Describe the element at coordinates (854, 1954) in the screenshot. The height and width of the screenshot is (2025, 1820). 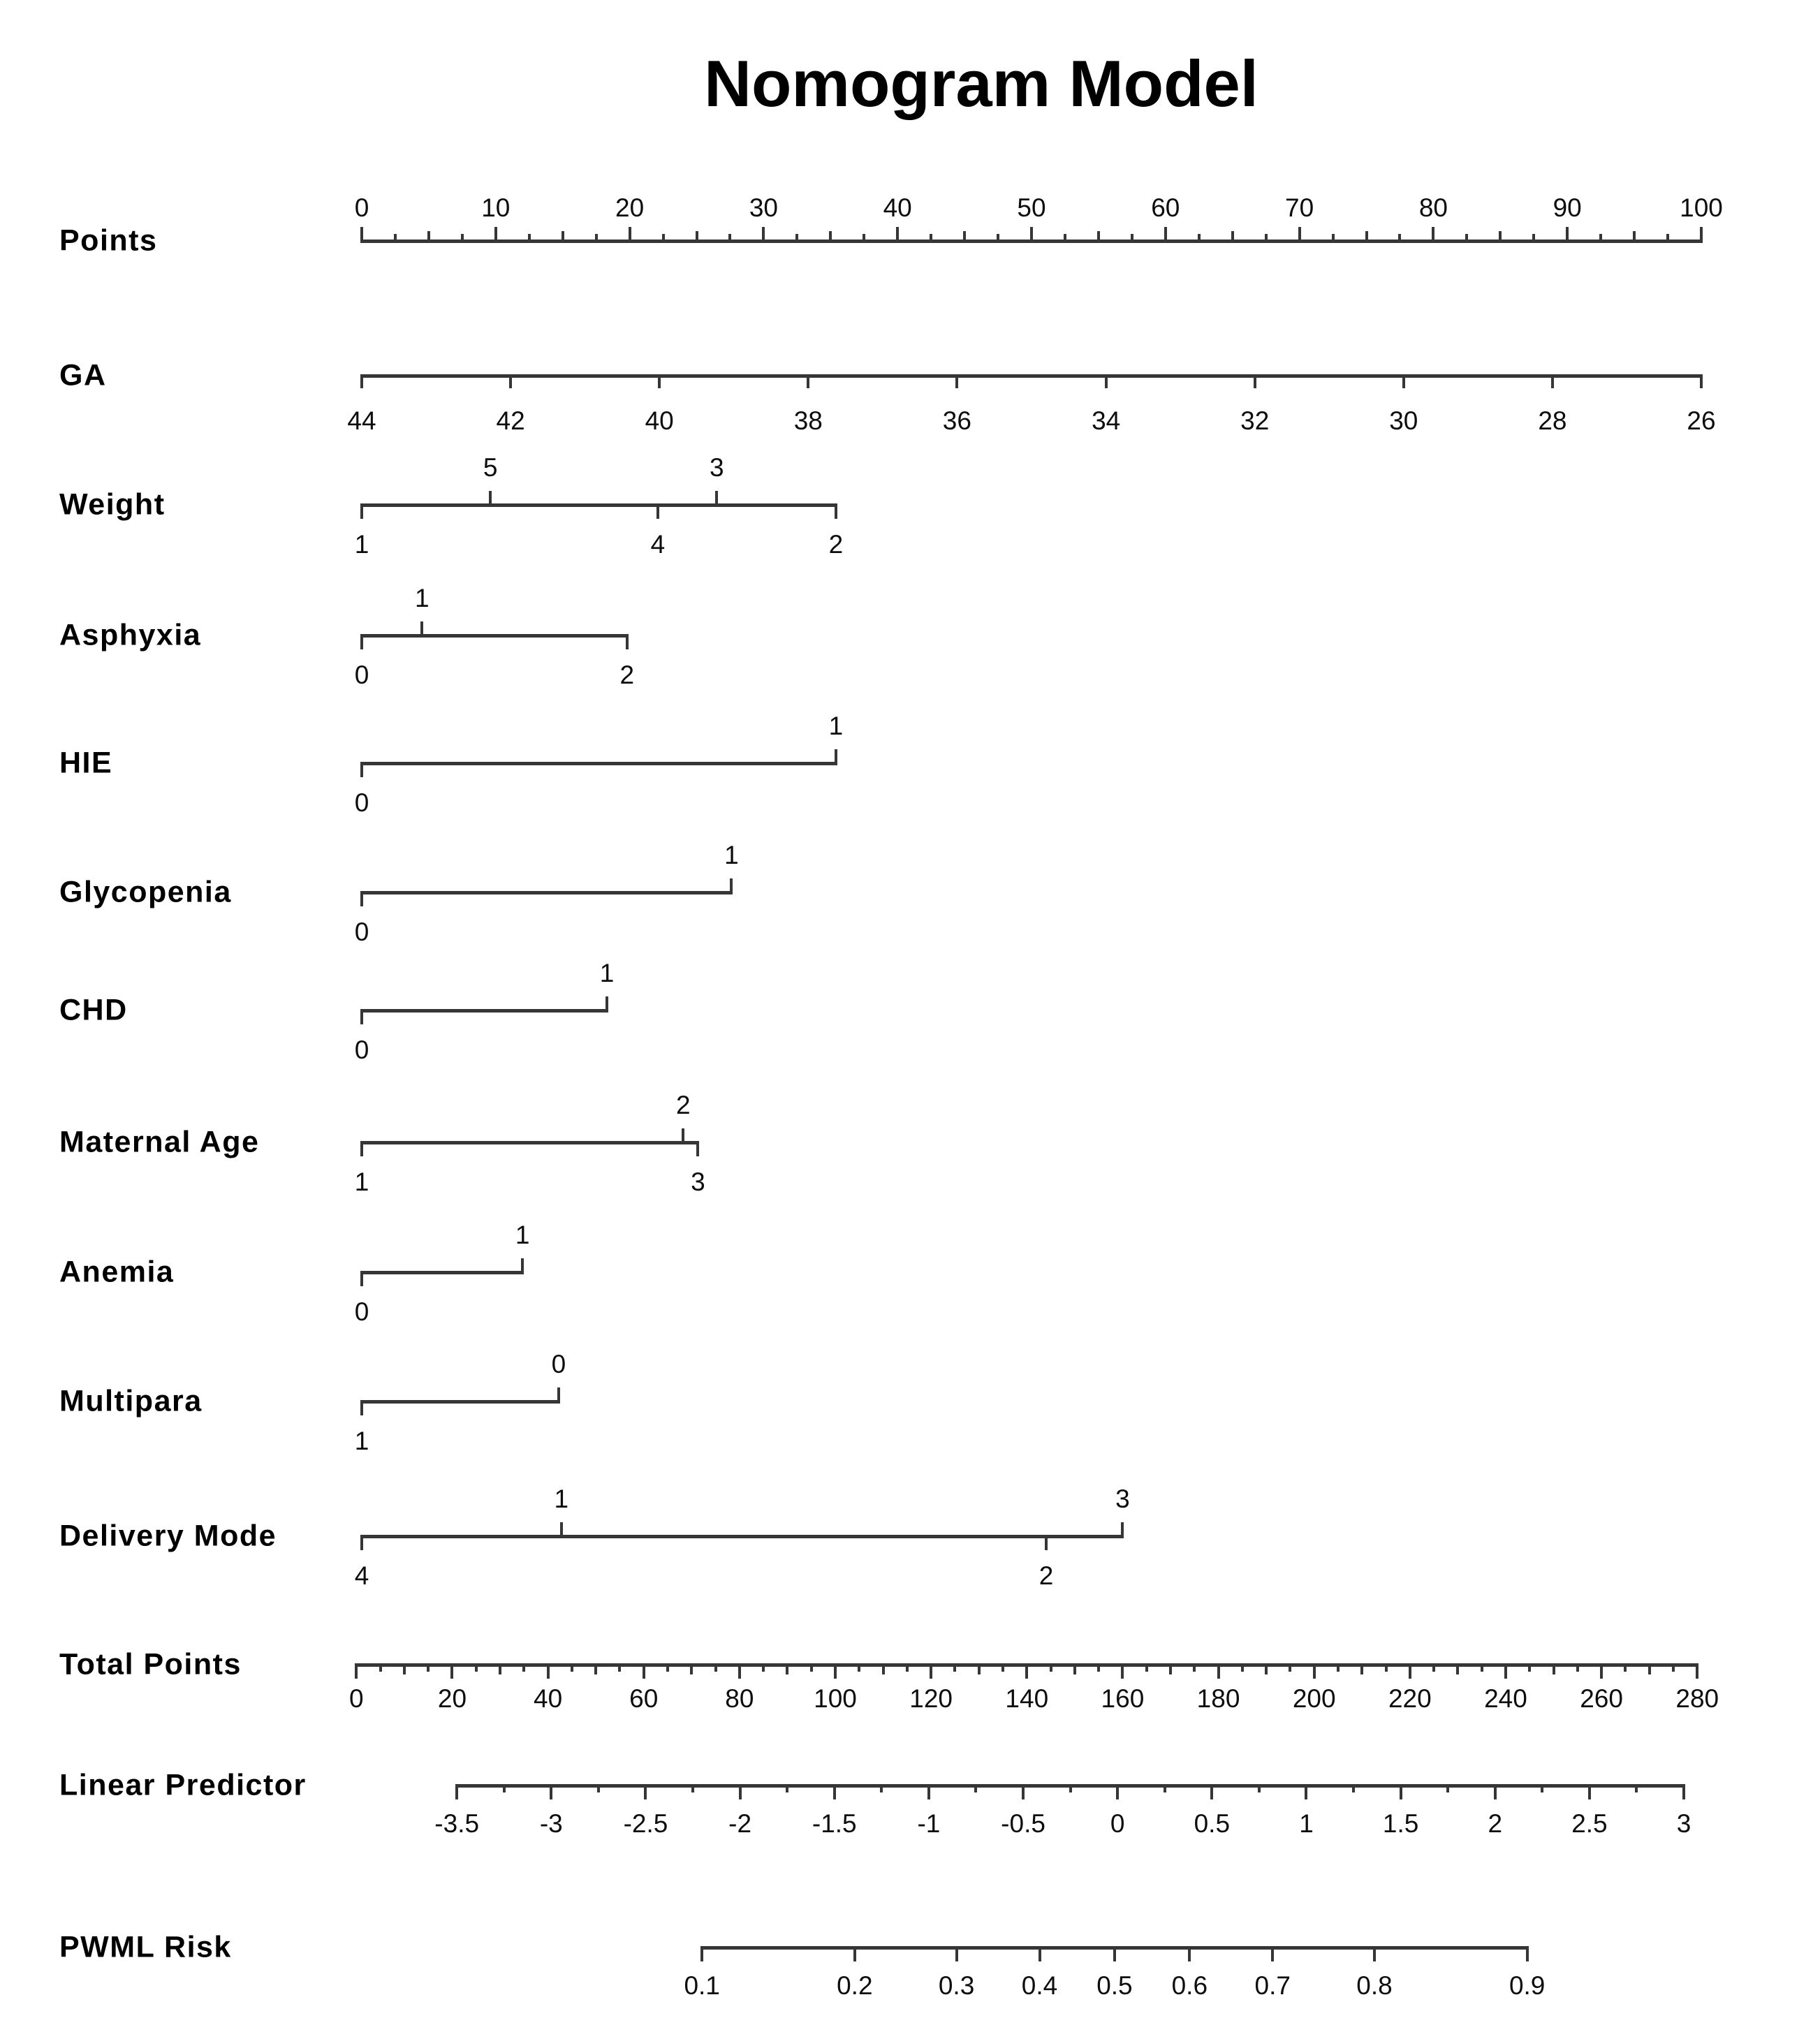
I see `axis-tick-pwml-risk-0.2` at that location.